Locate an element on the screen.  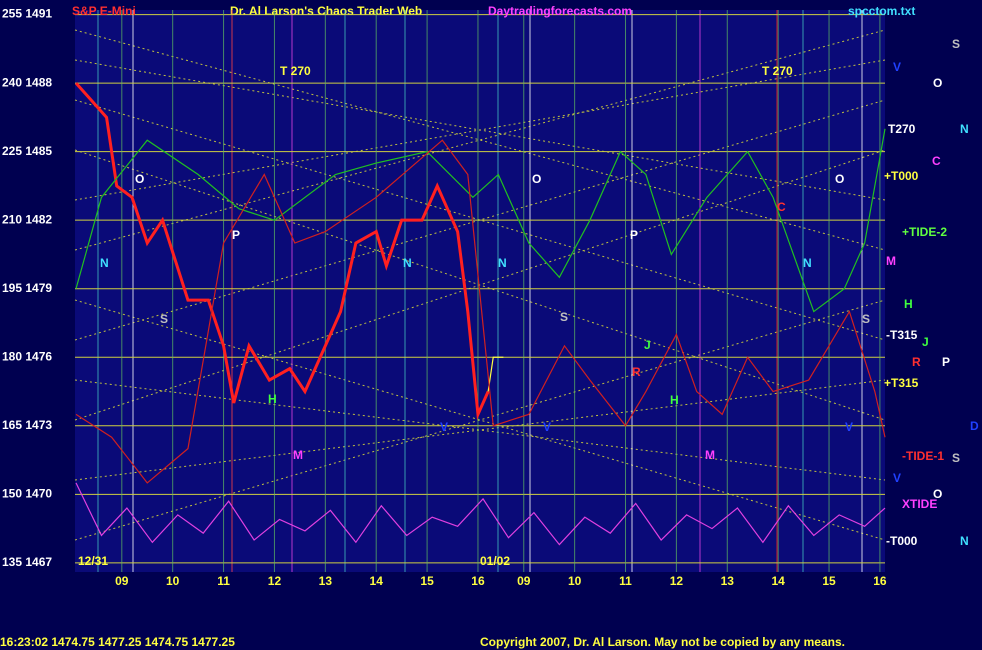
annotation: -TIDE-1 is located at coordinates (923, 456).